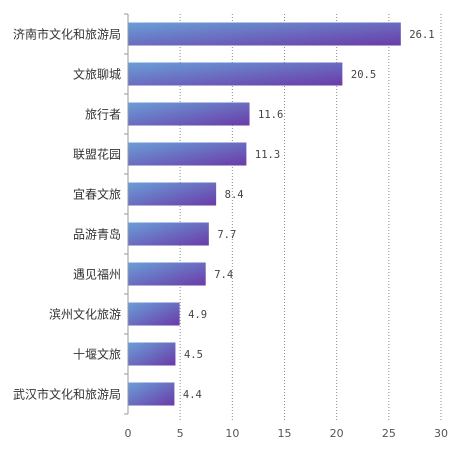 Image resolution: width=467 pixels, height=451 pixels. Describe the element at coordinates (197, 315) in the screenshot. I see `value-label: 4.9` at that location.